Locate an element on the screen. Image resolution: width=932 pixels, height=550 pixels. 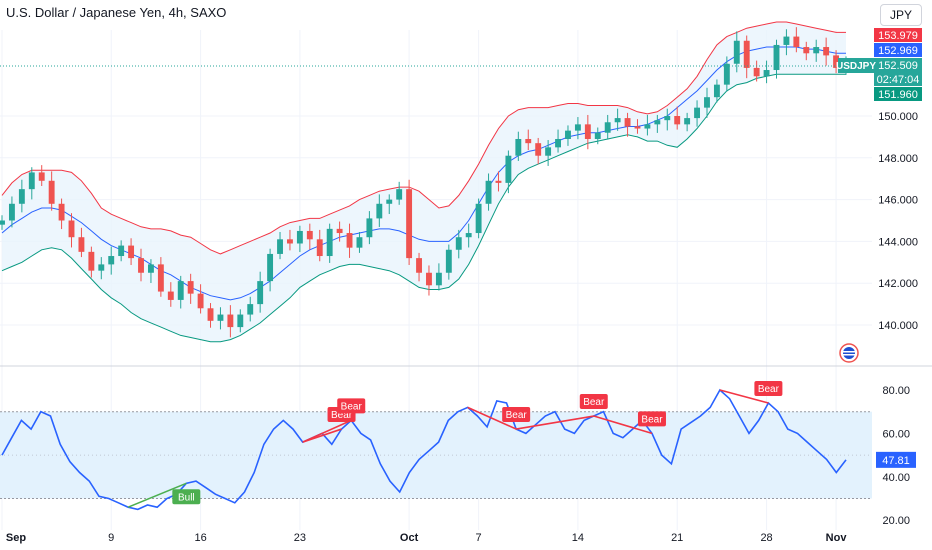
time-axis-label: Oct is located at coordinates (409, 538).